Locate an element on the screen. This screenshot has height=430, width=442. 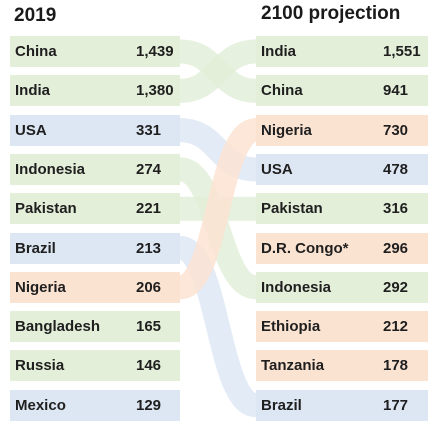
left-value-label: 221 is located at coordinates (149, 209).